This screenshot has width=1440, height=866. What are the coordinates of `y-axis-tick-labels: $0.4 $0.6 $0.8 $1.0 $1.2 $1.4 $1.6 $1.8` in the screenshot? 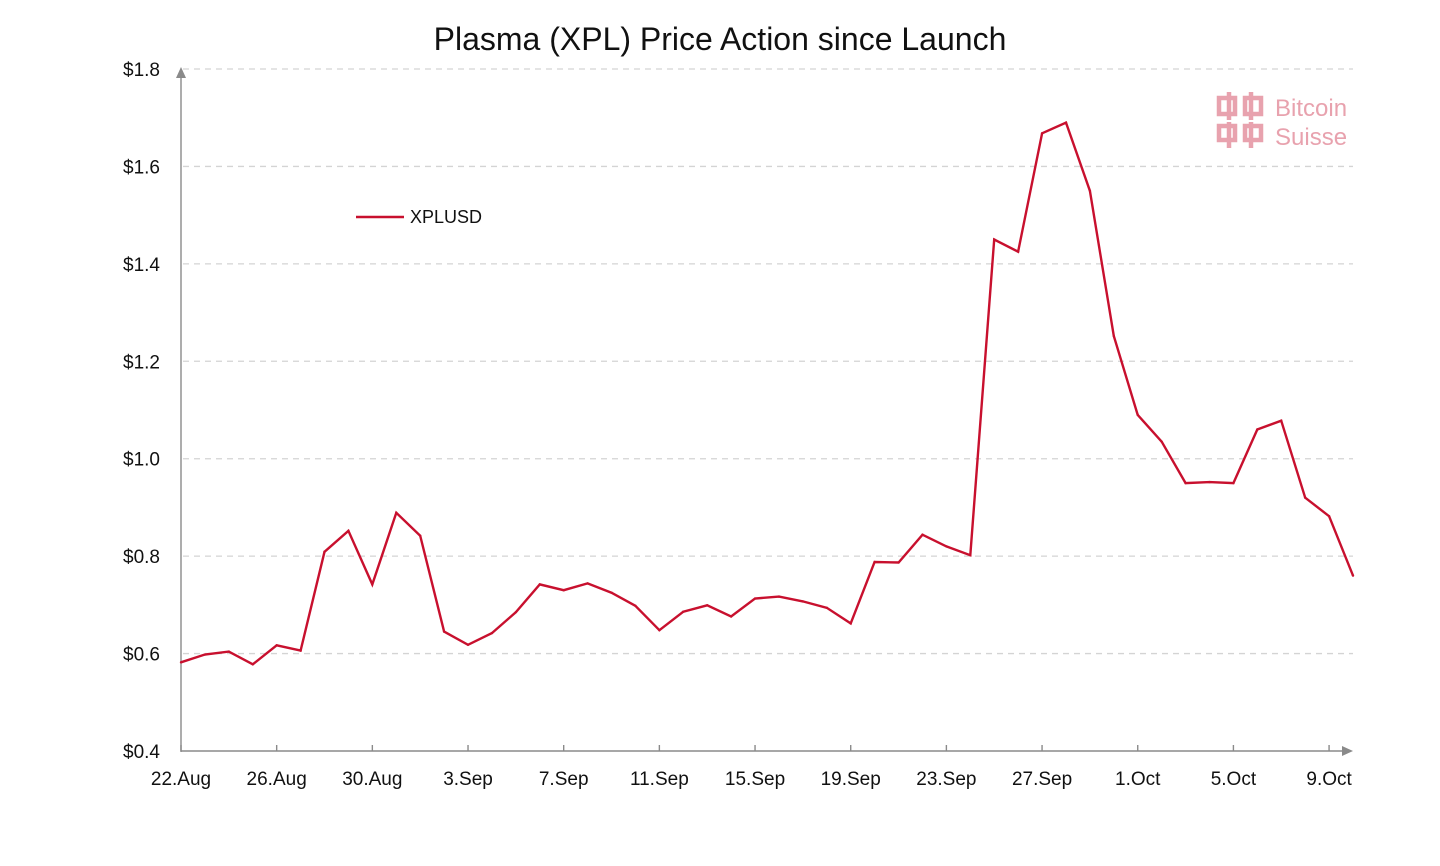 It's located at (141, 411).